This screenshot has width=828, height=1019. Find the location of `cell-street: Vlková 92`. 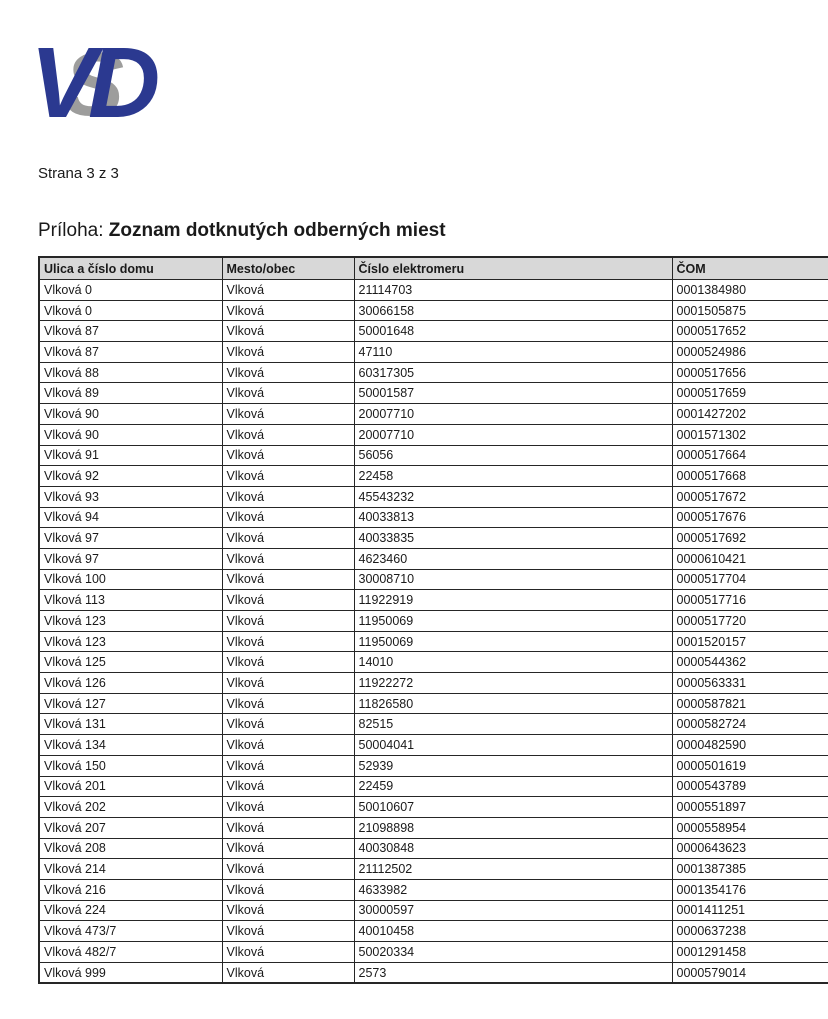

cell-street: Vlková 92 is located at coordinates (130, 476).